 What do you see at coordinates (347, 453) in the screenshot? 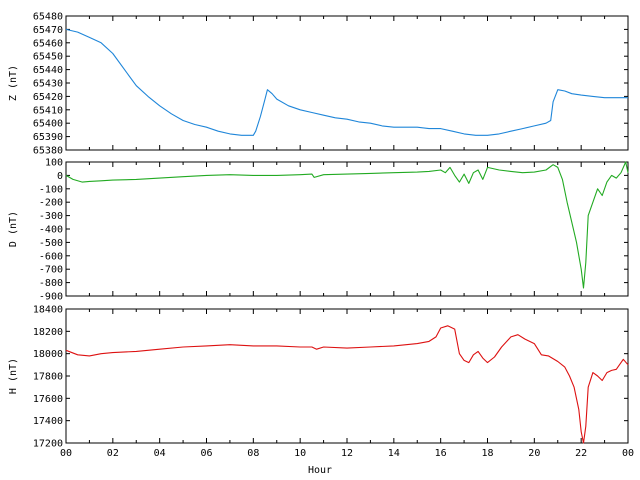
I see `x-tick-label: 12` at bounding box center [347, 453].